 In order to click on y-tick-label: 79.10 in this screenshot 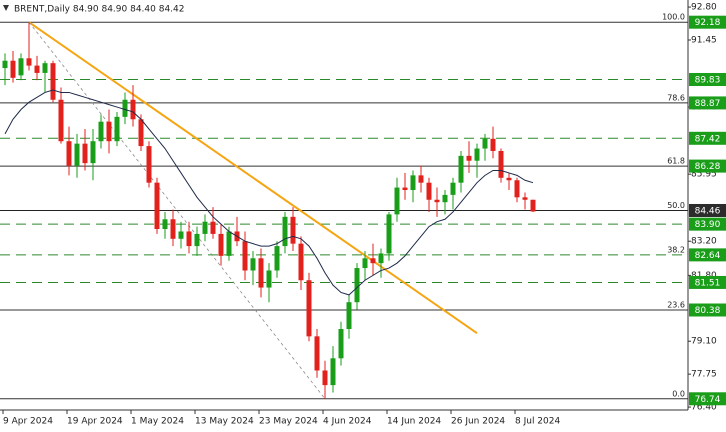, I will do `click(704, 342)`.